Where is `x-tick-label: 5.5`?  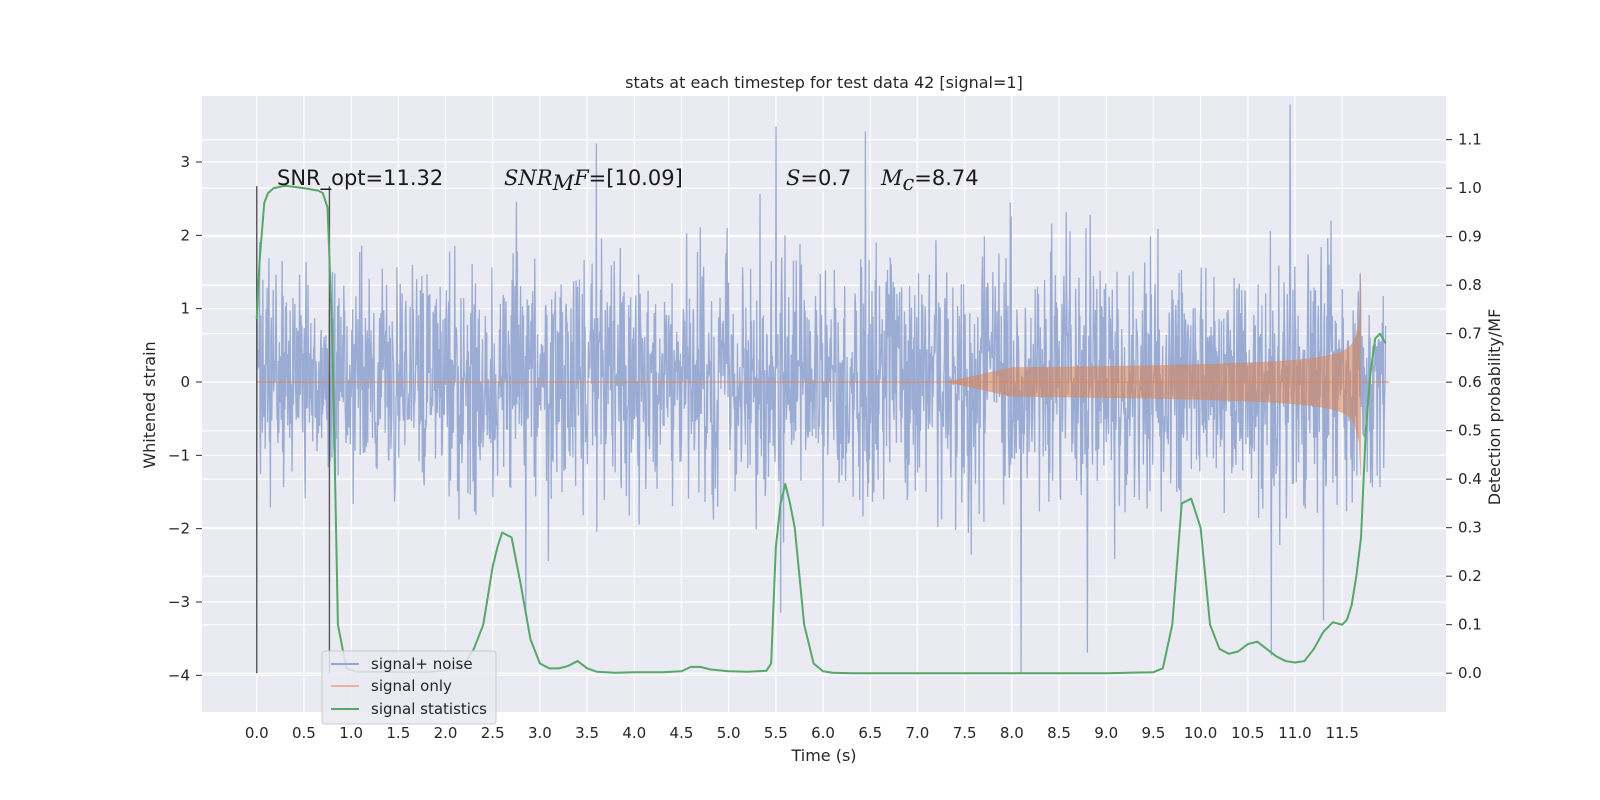
x-tick-label: 5.5 is located at coordinates (776, 733).